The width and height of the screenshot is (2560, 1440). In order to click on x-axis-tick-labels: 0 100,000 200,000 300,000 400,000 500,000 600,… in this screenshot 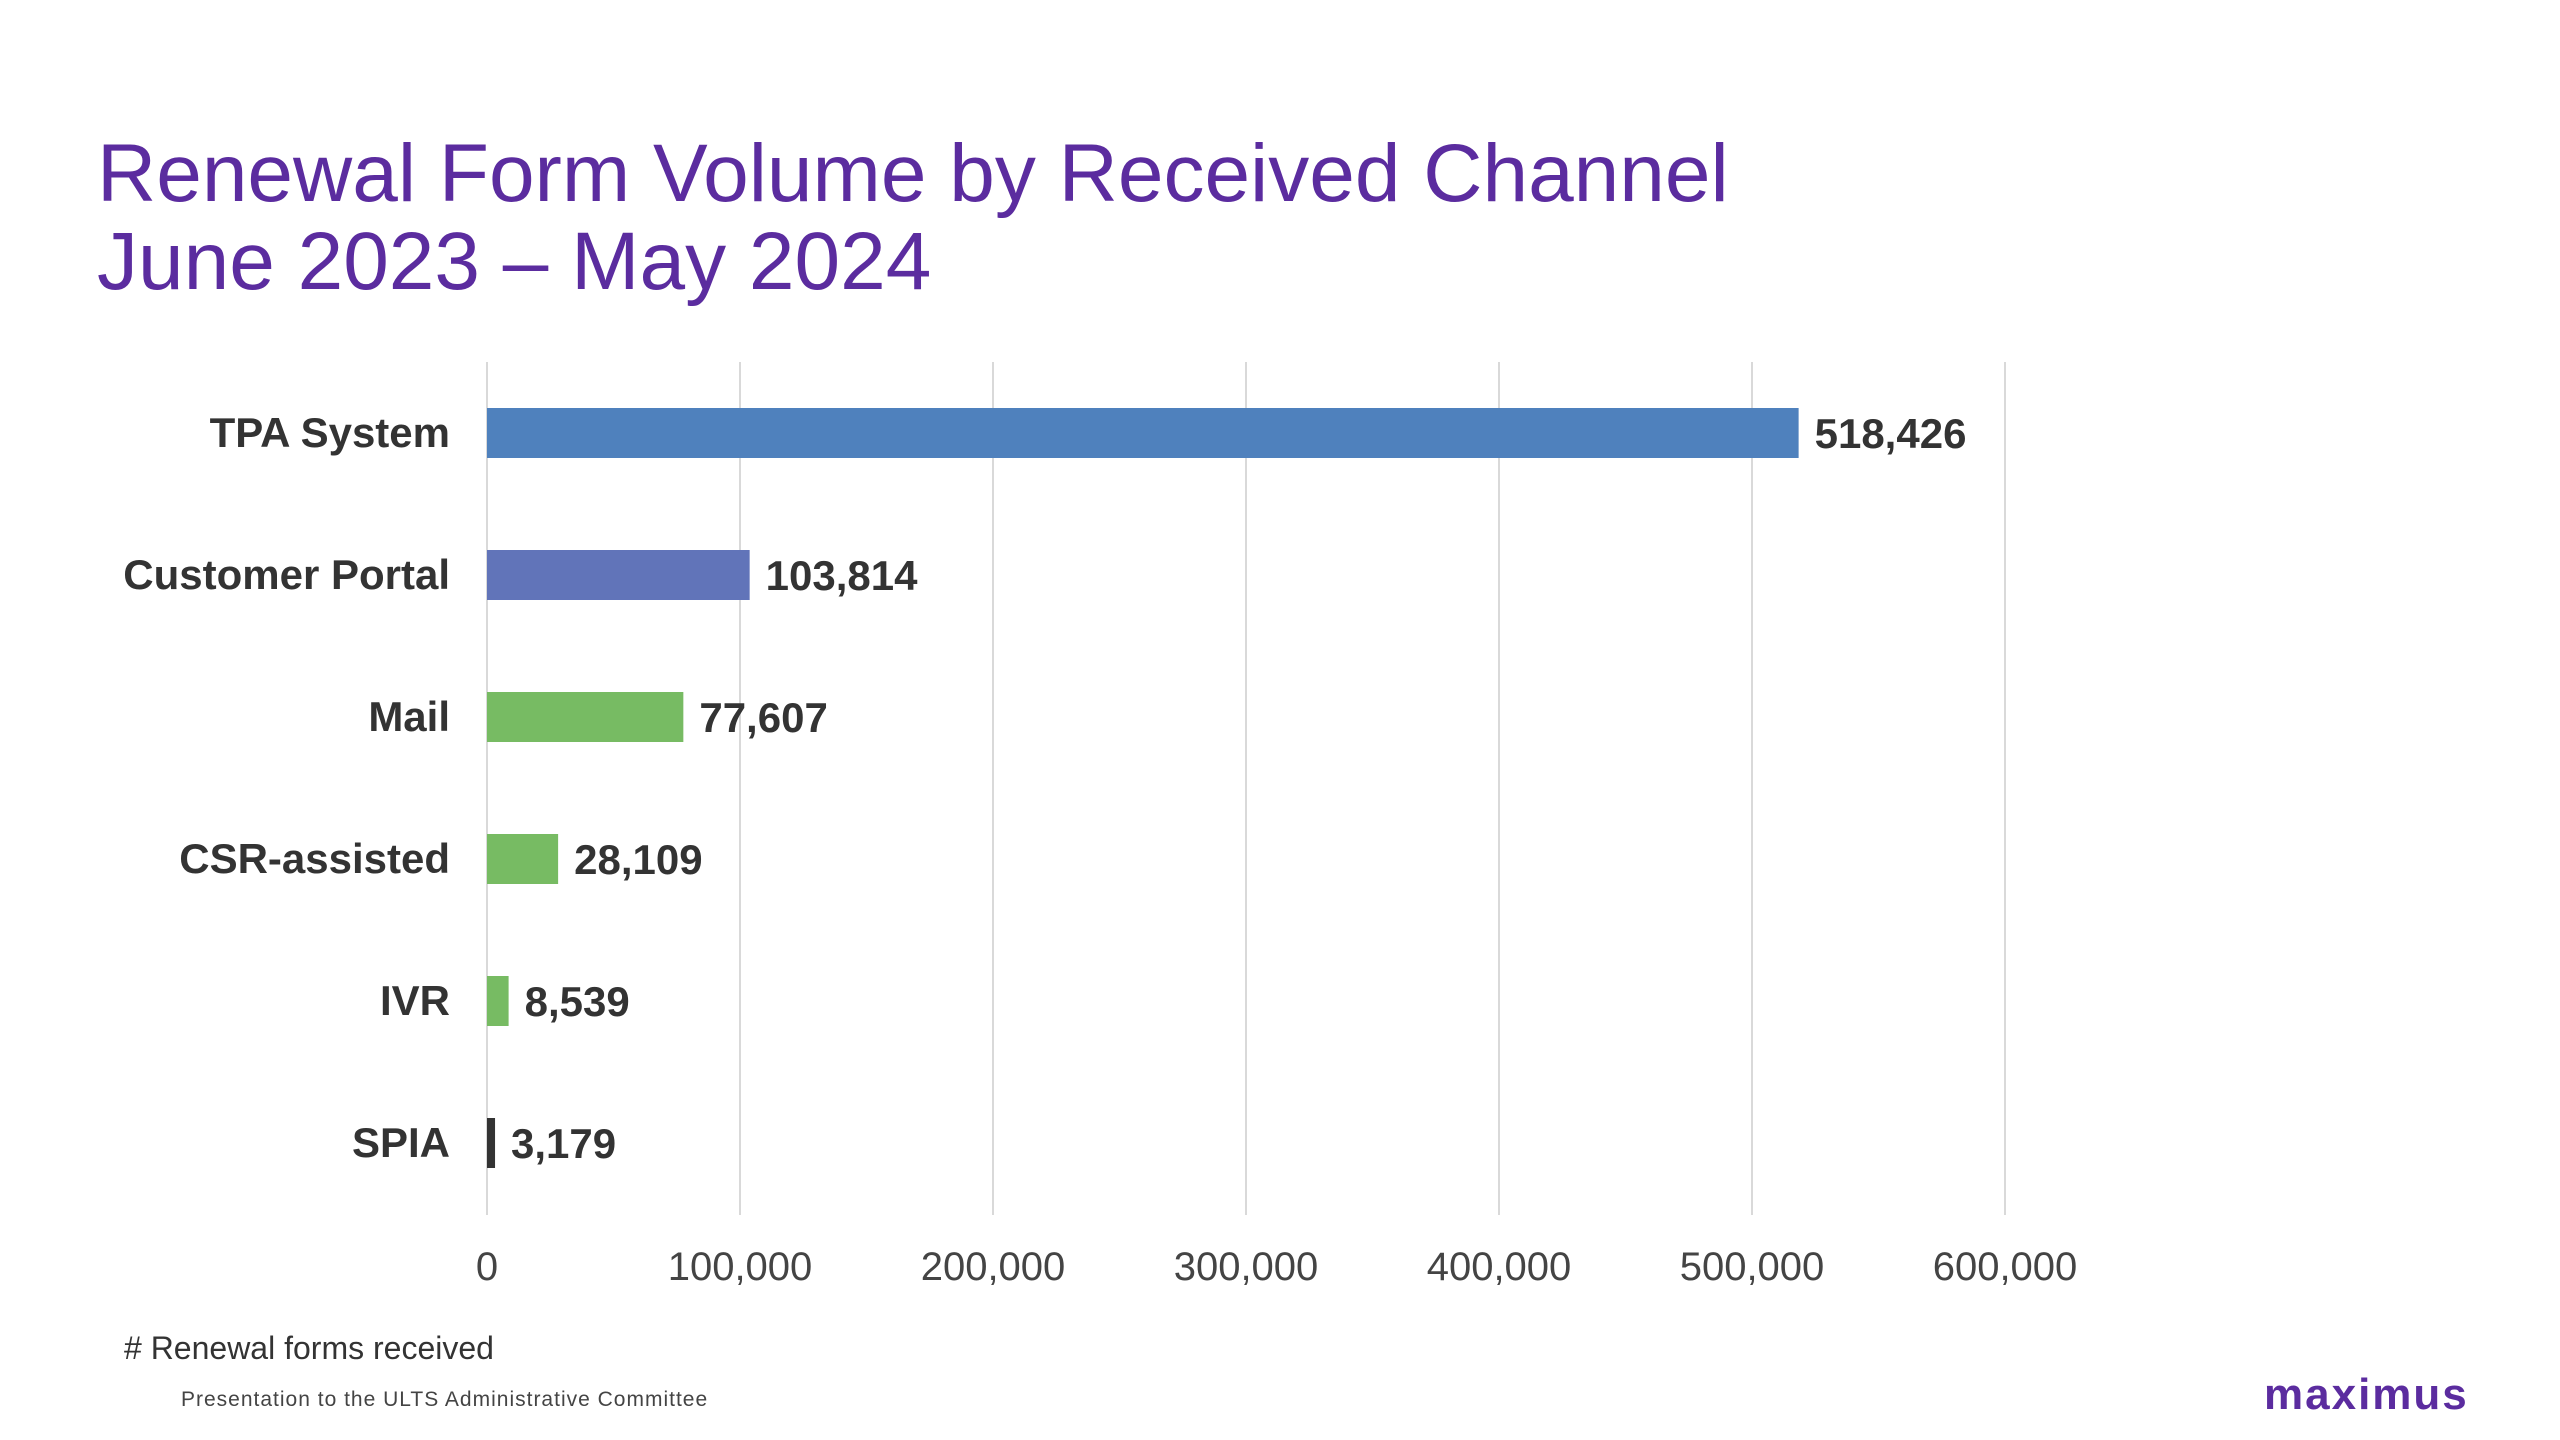, I will do `click(1276, 1267)`.